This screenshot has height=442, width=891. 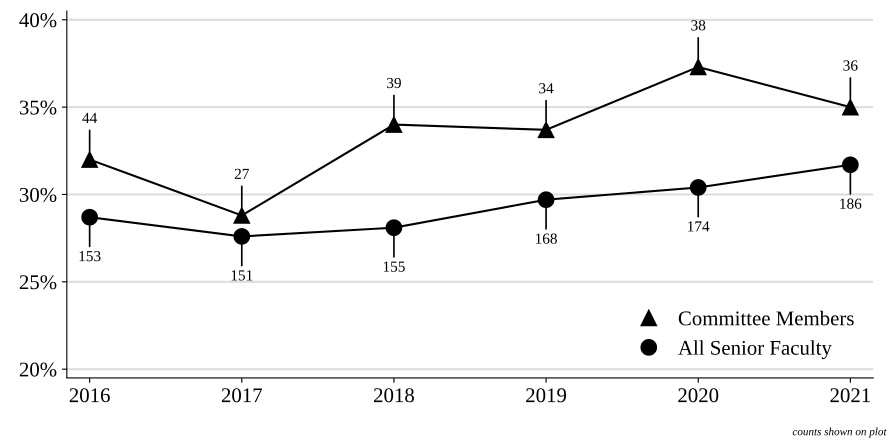 I want to click on annotation: 186, so click(x=851, y=203).